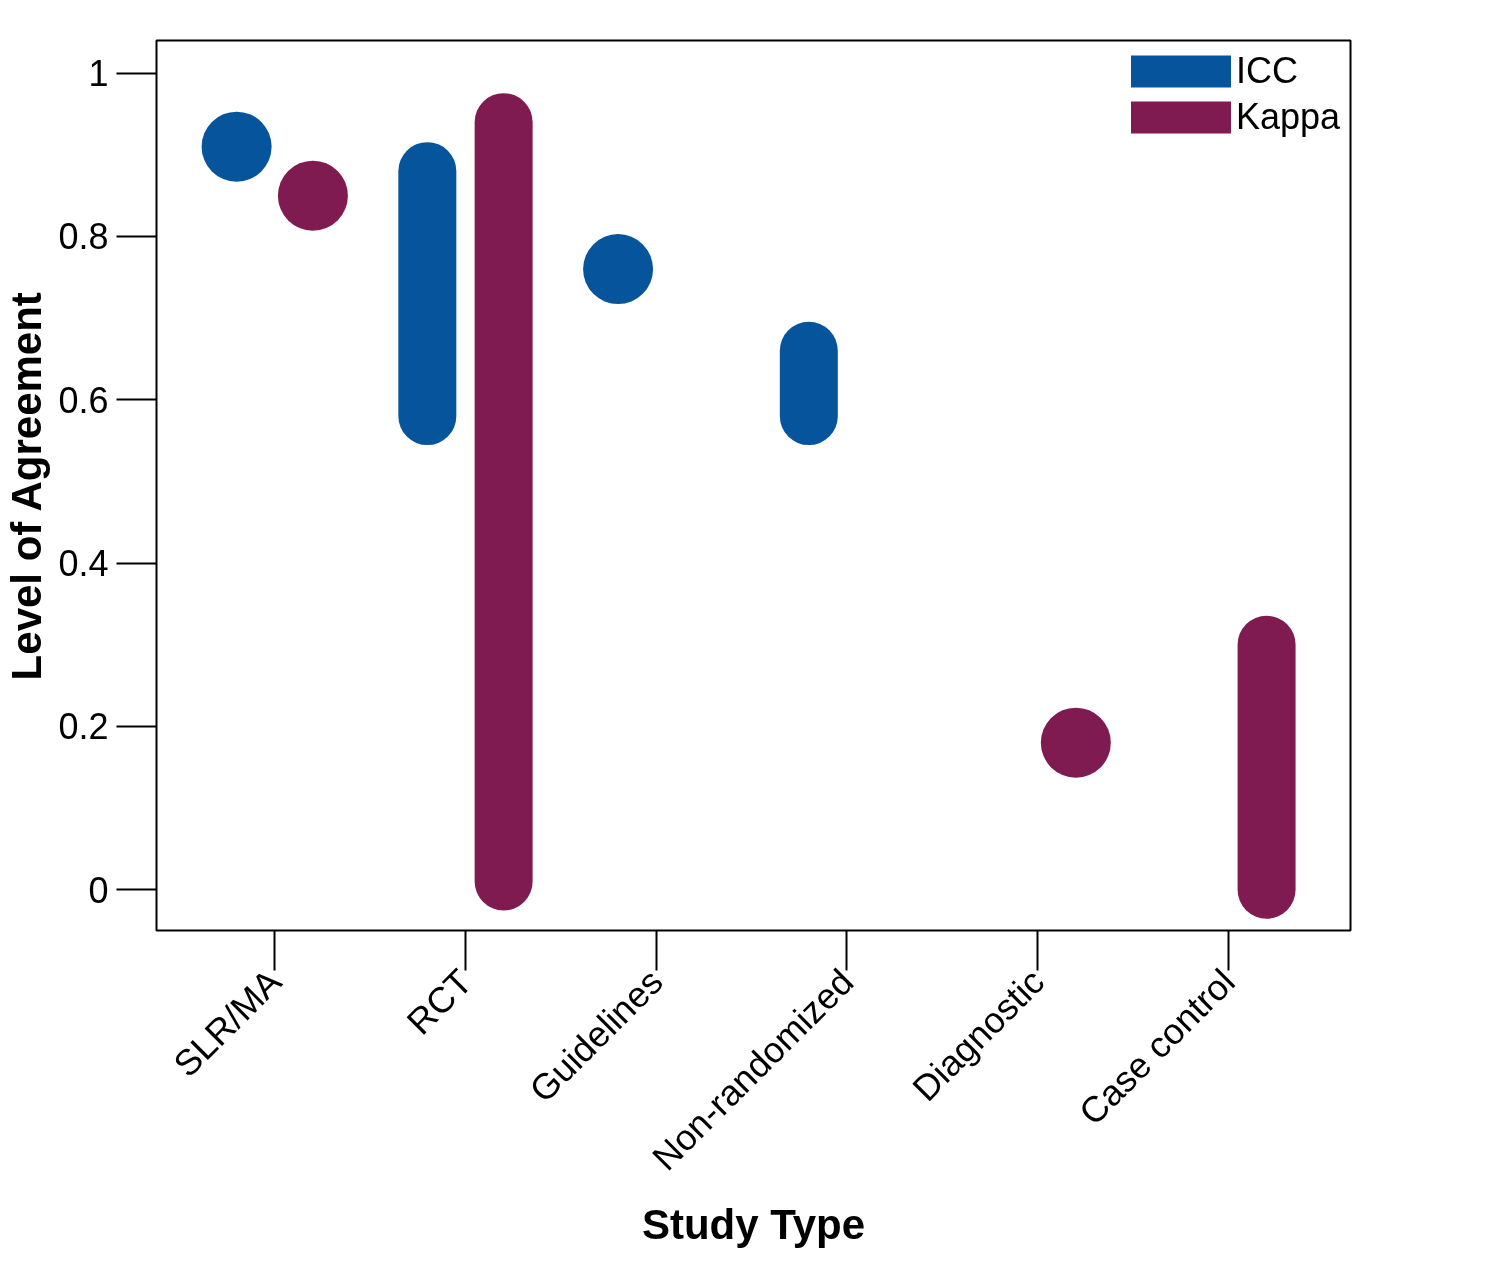 This screenshot has width=1508, height=1269. Describe the element at coordinates (1287, 117) in the screenshot. I see `legend-label: Kappa` at that location.